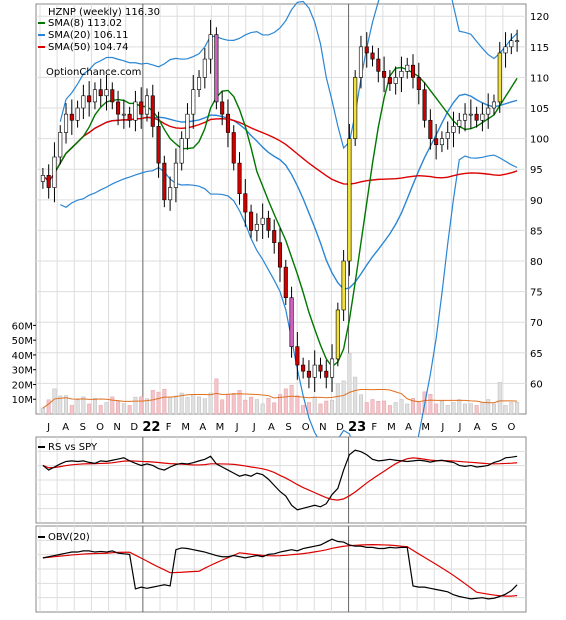  I want to click on legend-label: SMA(20) 106.11, so click(88, 35).